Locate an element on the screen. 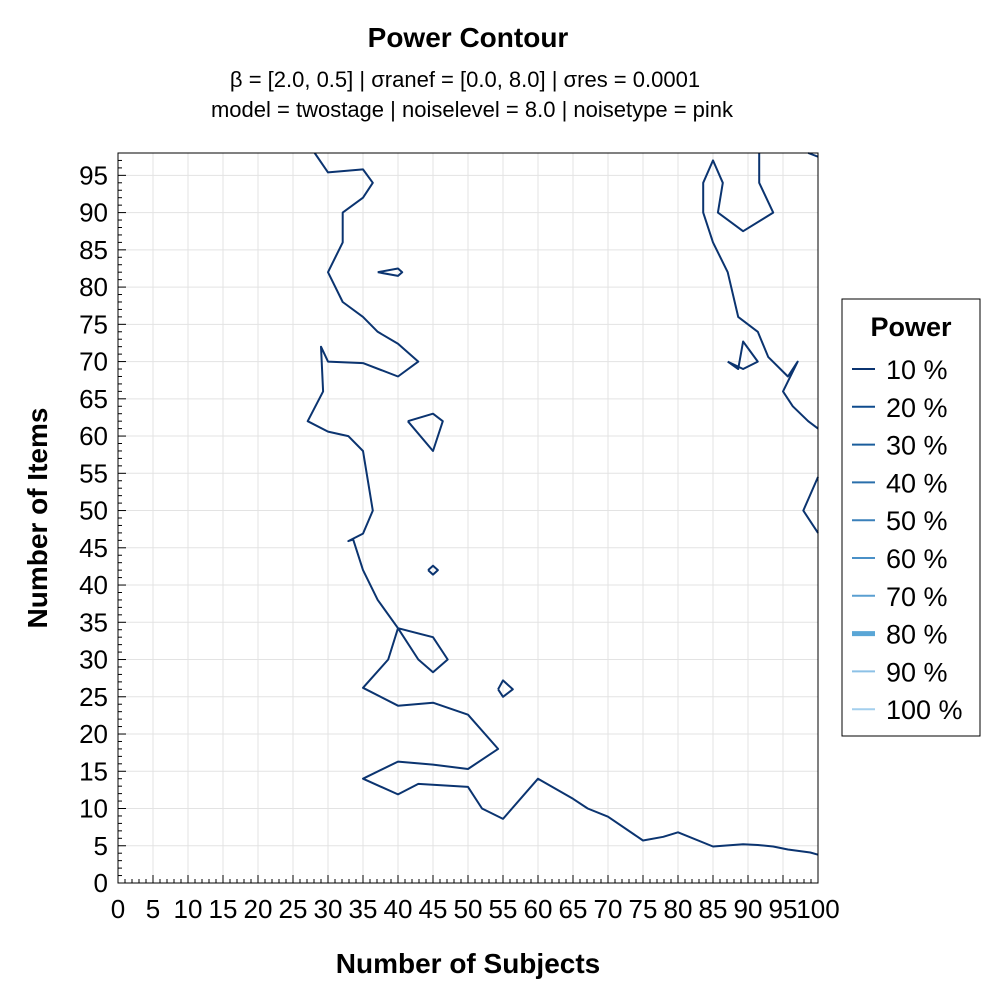 This screenshot has width=1000, height=1000. legend-title: Power is located at coordinates (911, 327).